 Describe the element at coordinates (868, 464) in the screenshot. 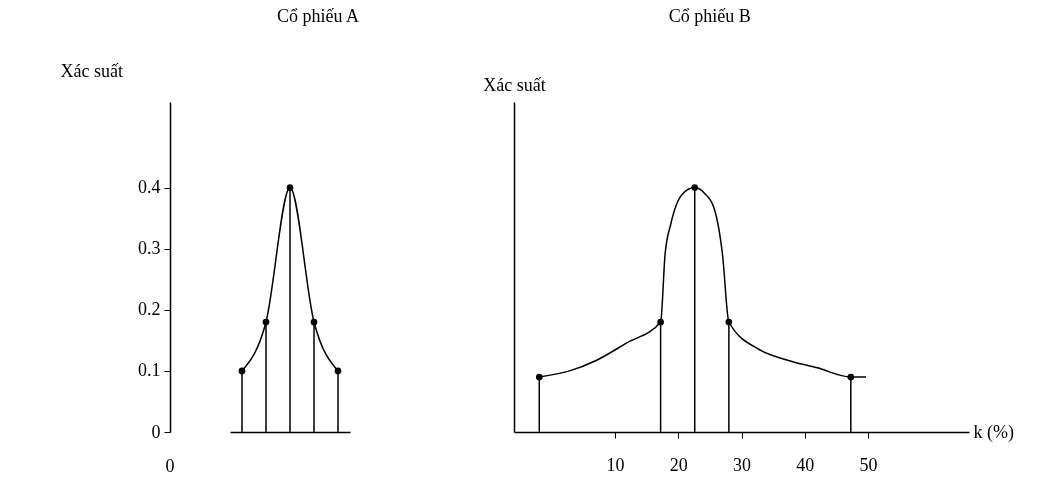

I see `x-tick-label: 50` at that location.